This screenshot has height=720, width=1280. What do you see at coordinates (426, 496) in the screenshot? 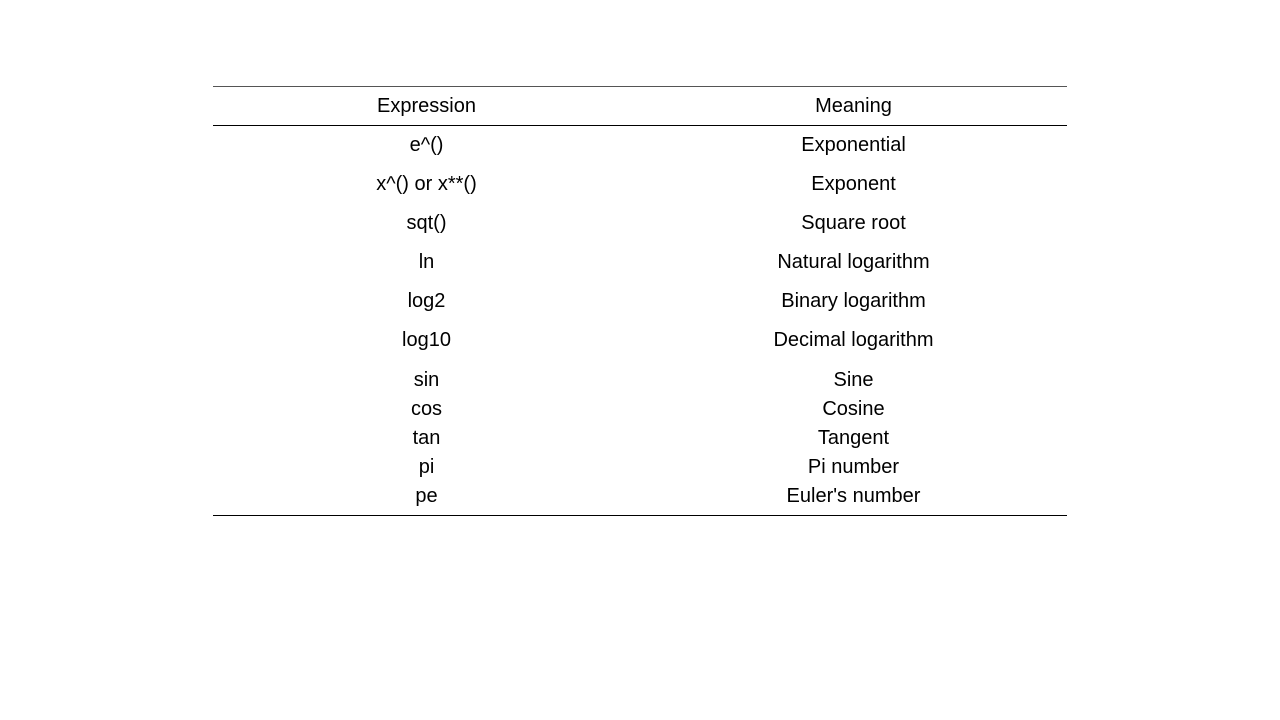
I see `expression-pe: pe` at bounding box center [426, 496].